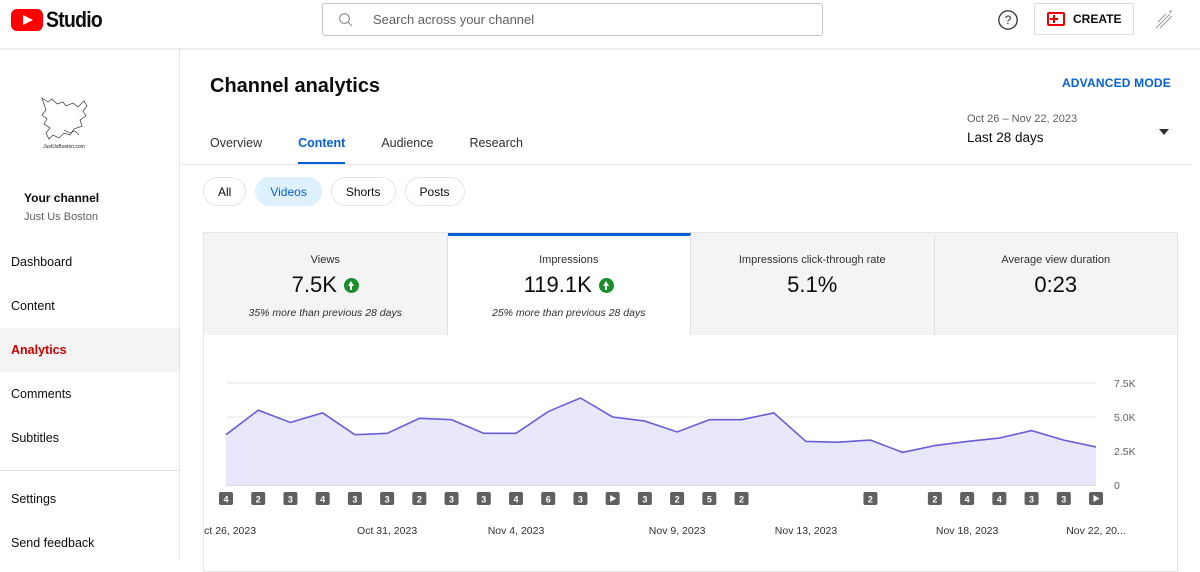 This screenshot has width=1200, height=572. I want to click on chip-videos: Videos, so click(288, 191).